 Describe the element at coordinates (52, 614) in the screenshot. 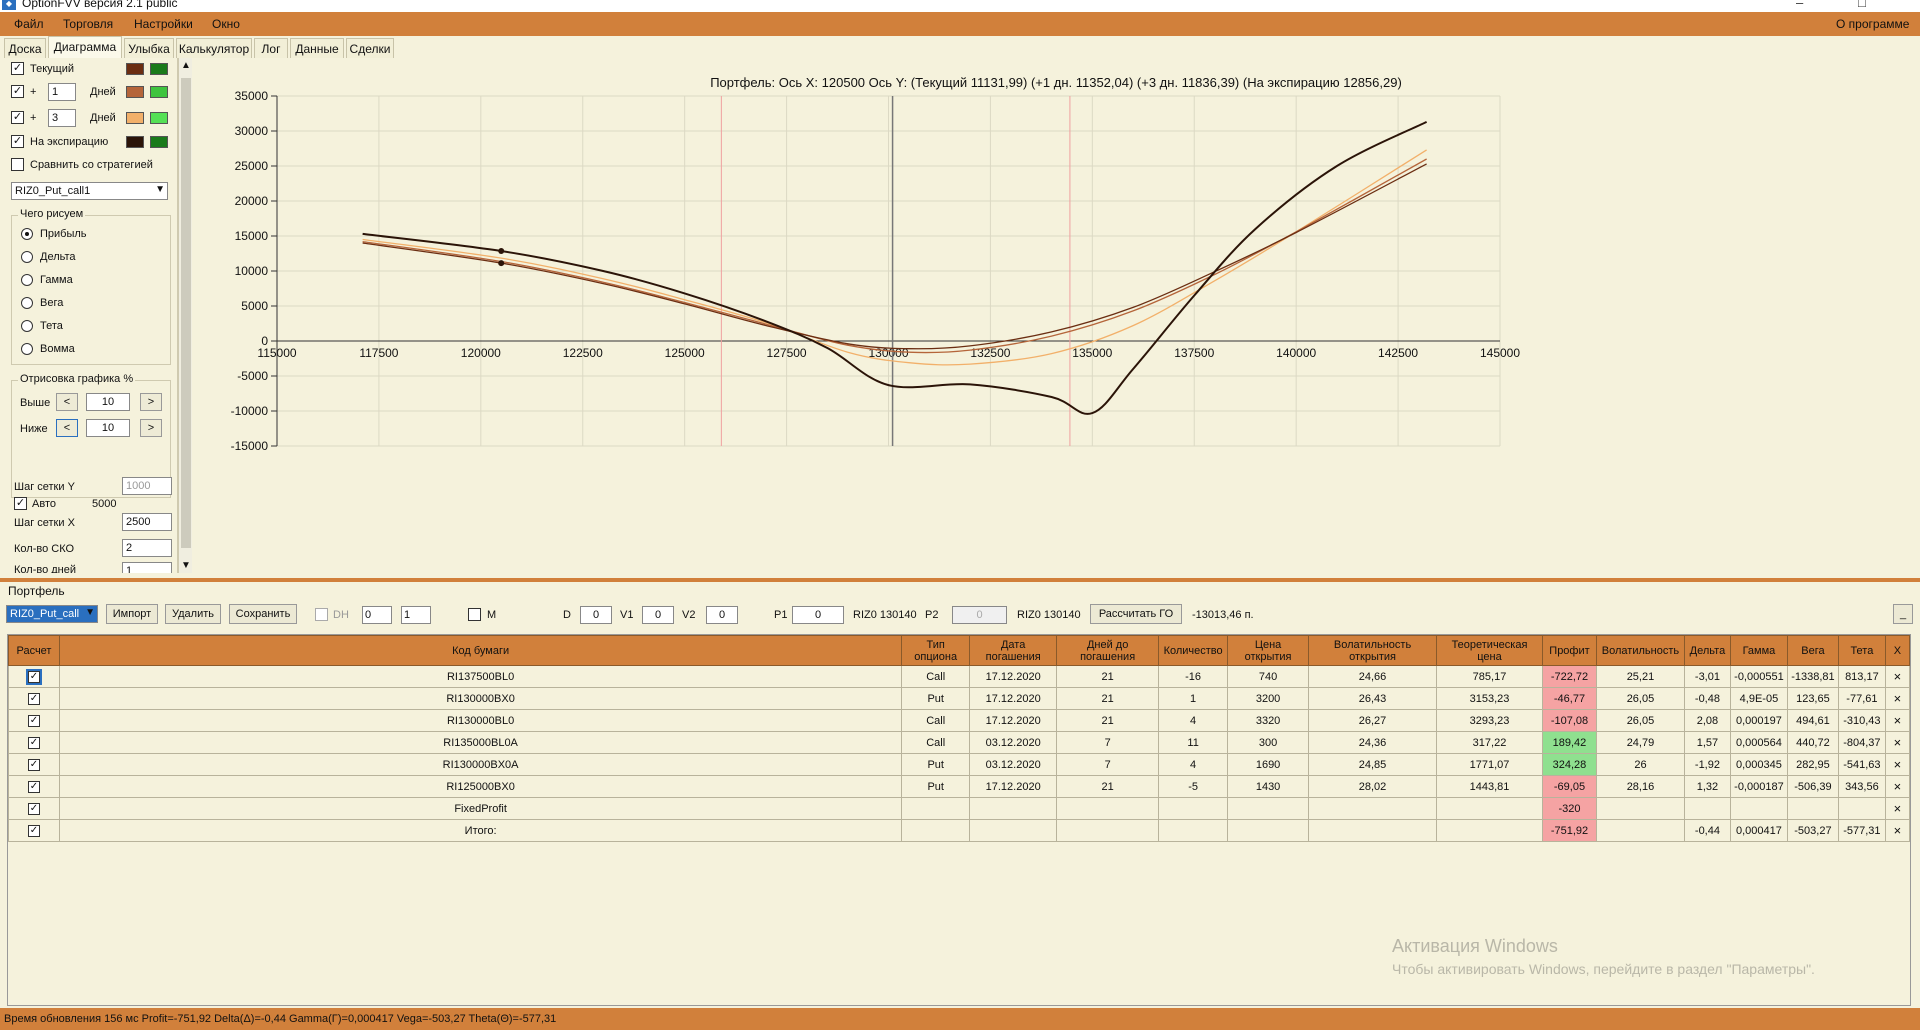

I see `portfolio-select: RIZ0_Put_call ▼` at that location.